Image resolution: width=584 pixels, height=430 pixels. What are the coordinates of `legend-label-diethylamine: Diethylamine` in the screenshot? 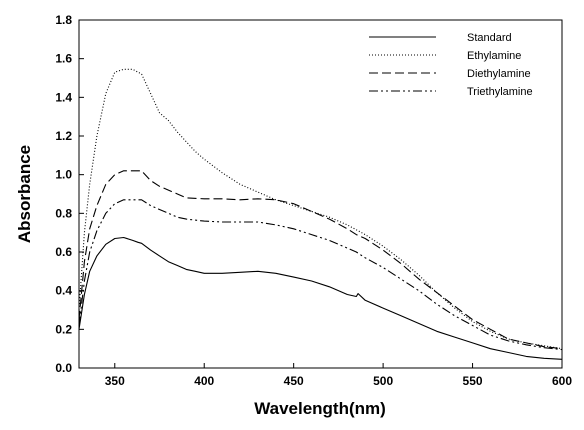 It's located at (499, 74).